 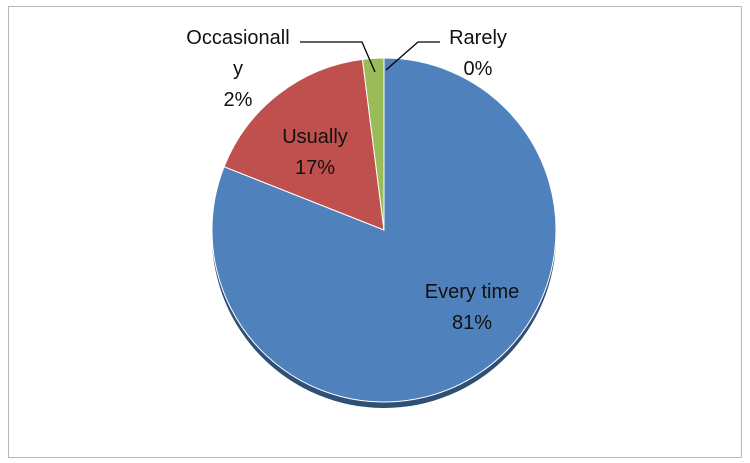 I want to click on slice-value-rarely: 0%, so click(x=478, y=69).